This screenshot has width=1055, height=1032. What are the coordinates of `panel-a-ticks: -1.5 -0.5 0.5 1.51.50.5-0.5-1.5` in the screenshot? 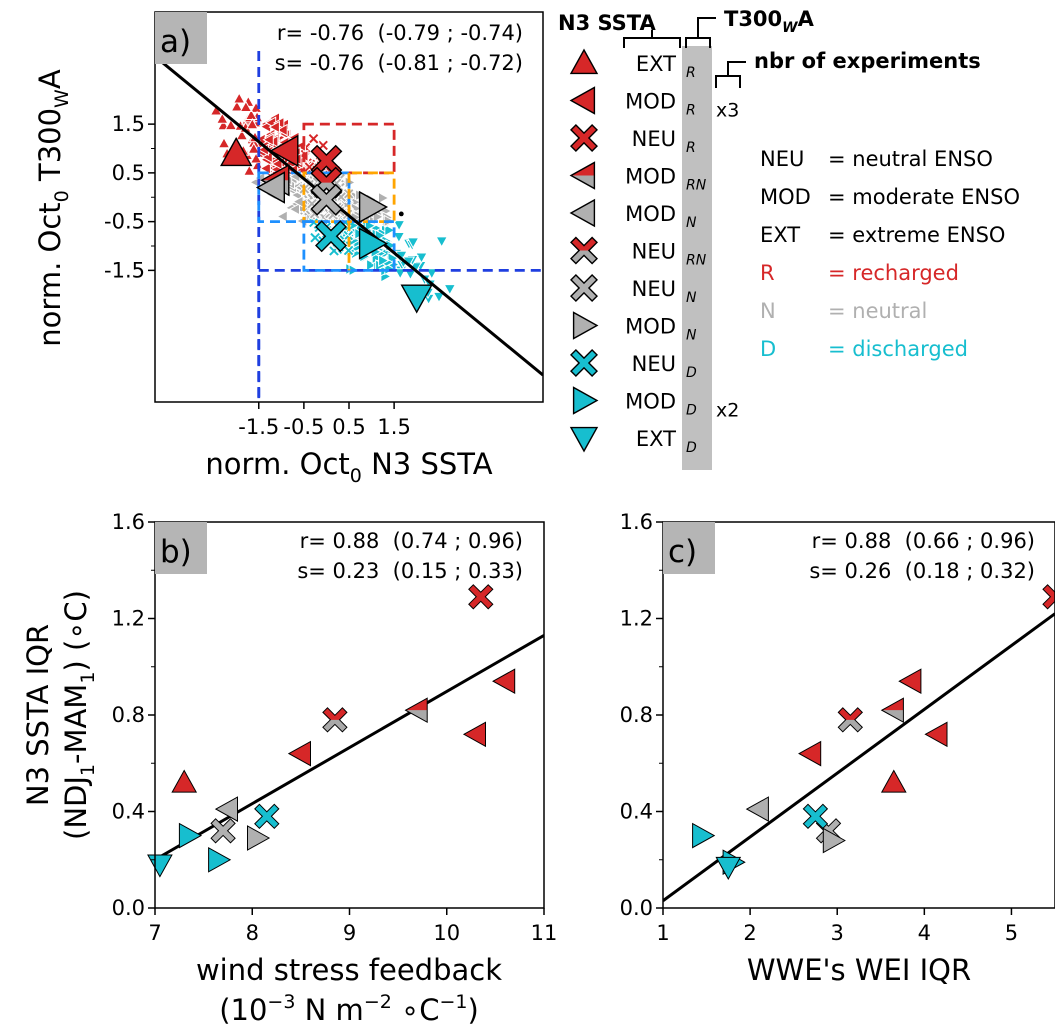 It's located at (257, 275).